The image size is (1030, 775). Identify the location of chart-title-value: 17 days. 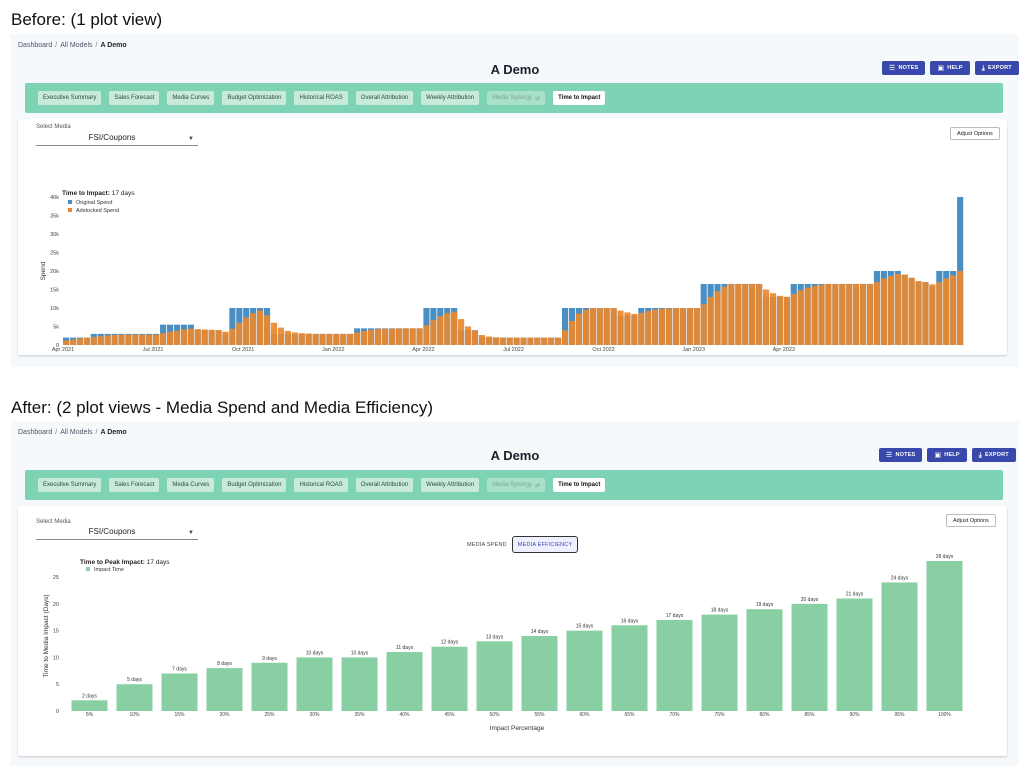
(157, 562).